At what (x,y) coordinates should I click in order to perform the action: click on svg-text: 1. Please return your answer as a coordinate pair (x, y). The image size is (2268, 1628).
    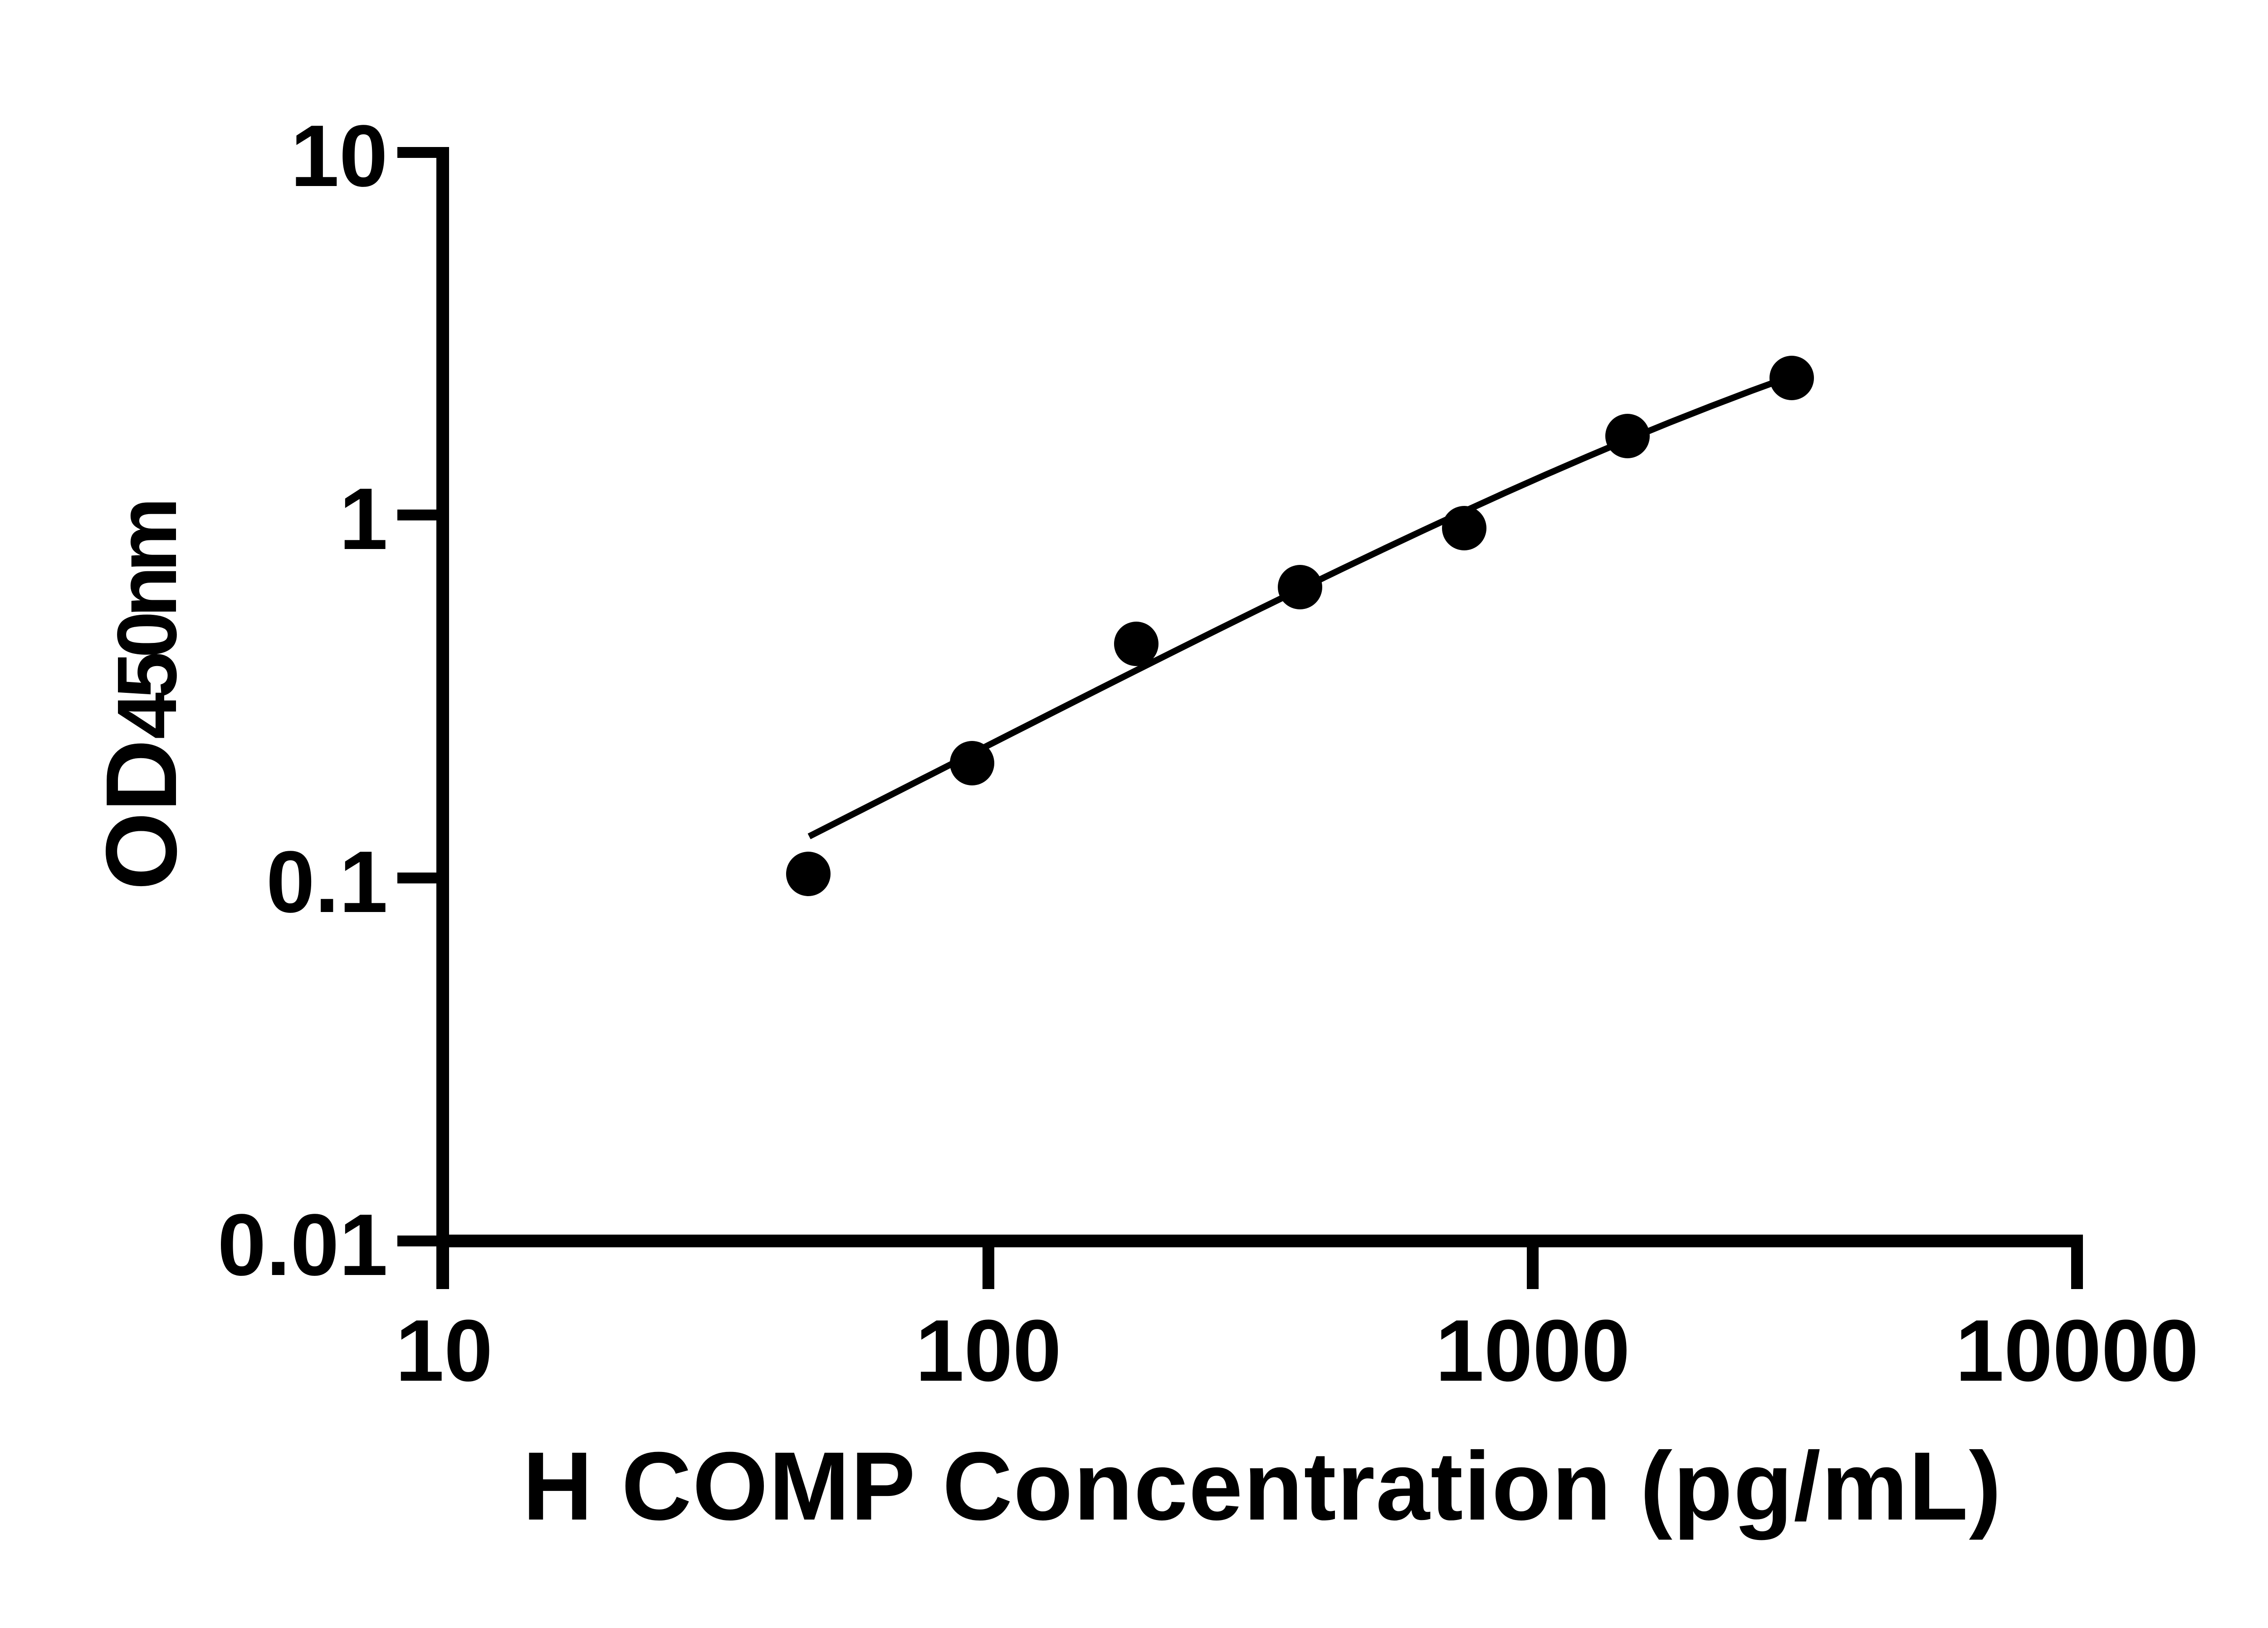
    Looking at the image, I should click on (364, 519).